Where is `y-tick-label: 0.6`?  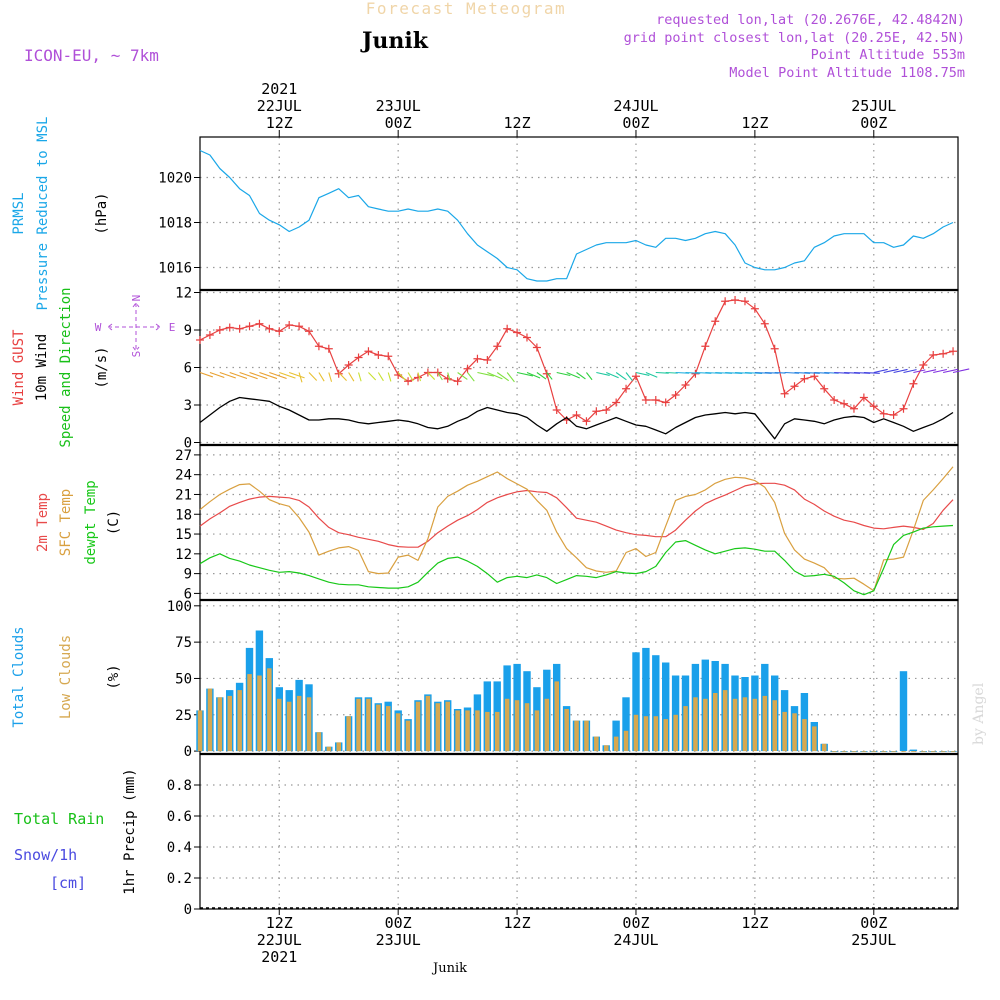
y-tick-label: 0.6 is located at coordinates (179, 817).